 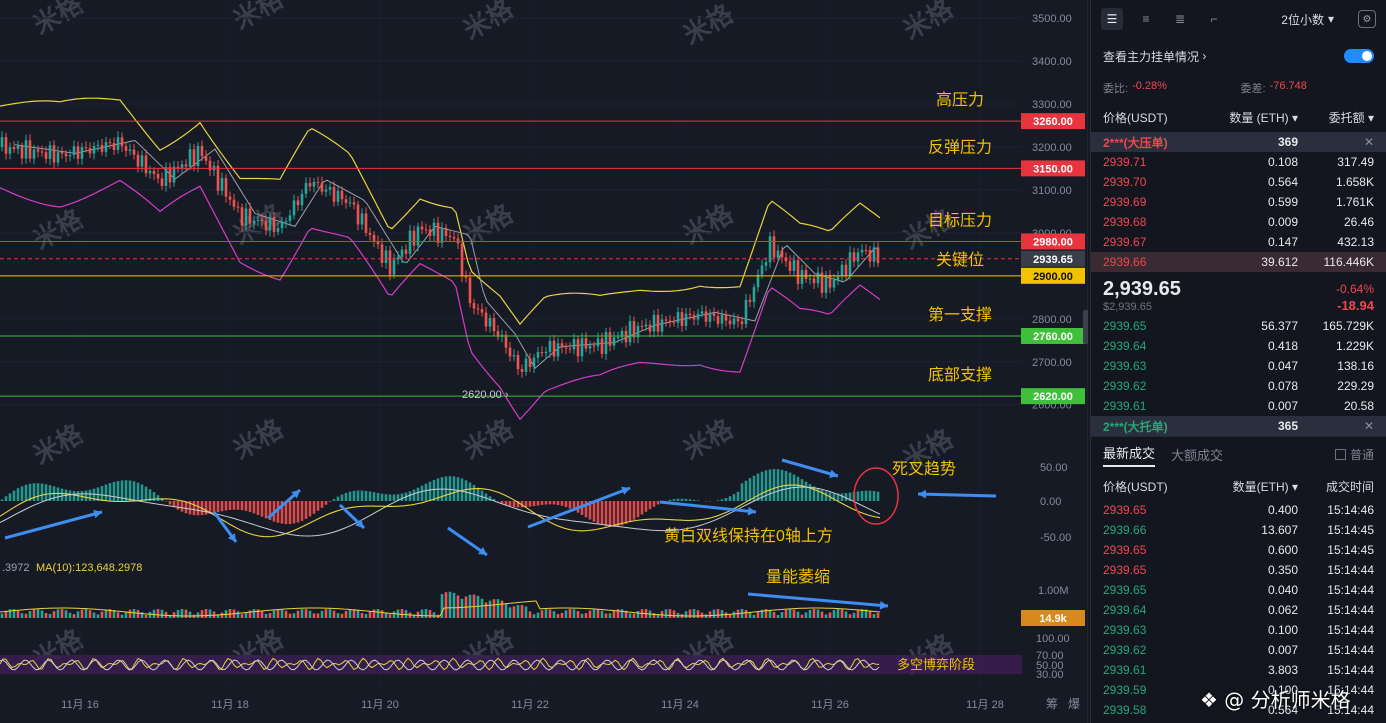 I want to click on ask-row: 2939.67 0.147 432.13, so click(x=1238, y=242).